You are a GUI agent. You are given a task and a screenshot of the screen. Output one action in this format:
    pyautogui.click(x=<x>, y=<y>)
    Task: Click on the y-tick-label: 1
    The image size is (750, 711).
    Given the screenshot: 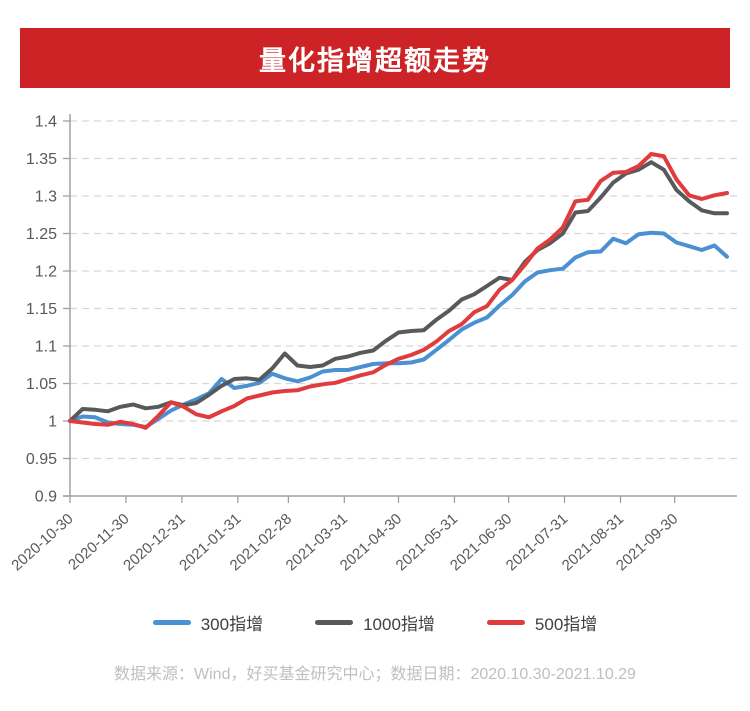 What is the action you would take?
    pyautogui.click(x=52, y=422)
    